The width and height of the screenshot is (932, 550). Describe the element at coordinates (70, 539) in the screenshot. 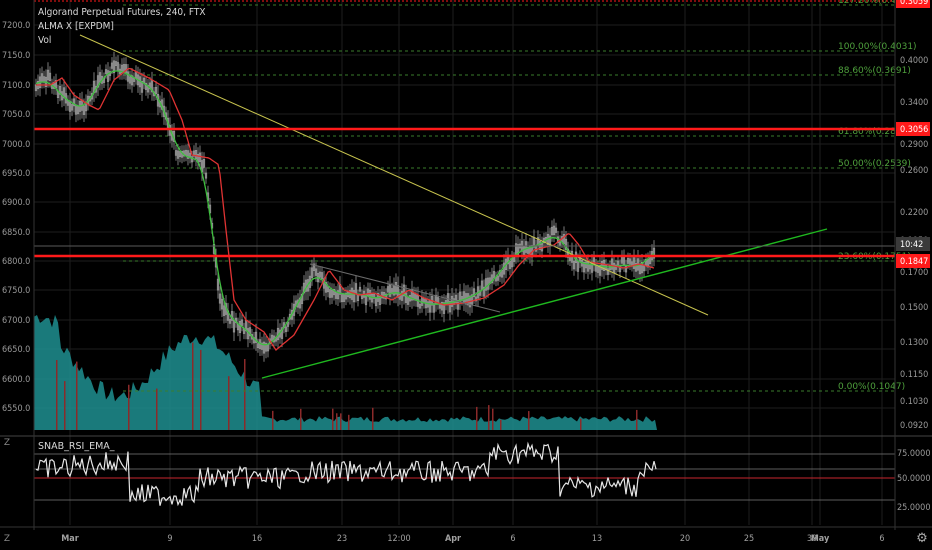

I see `time-axis-tick: Mar` at that location.